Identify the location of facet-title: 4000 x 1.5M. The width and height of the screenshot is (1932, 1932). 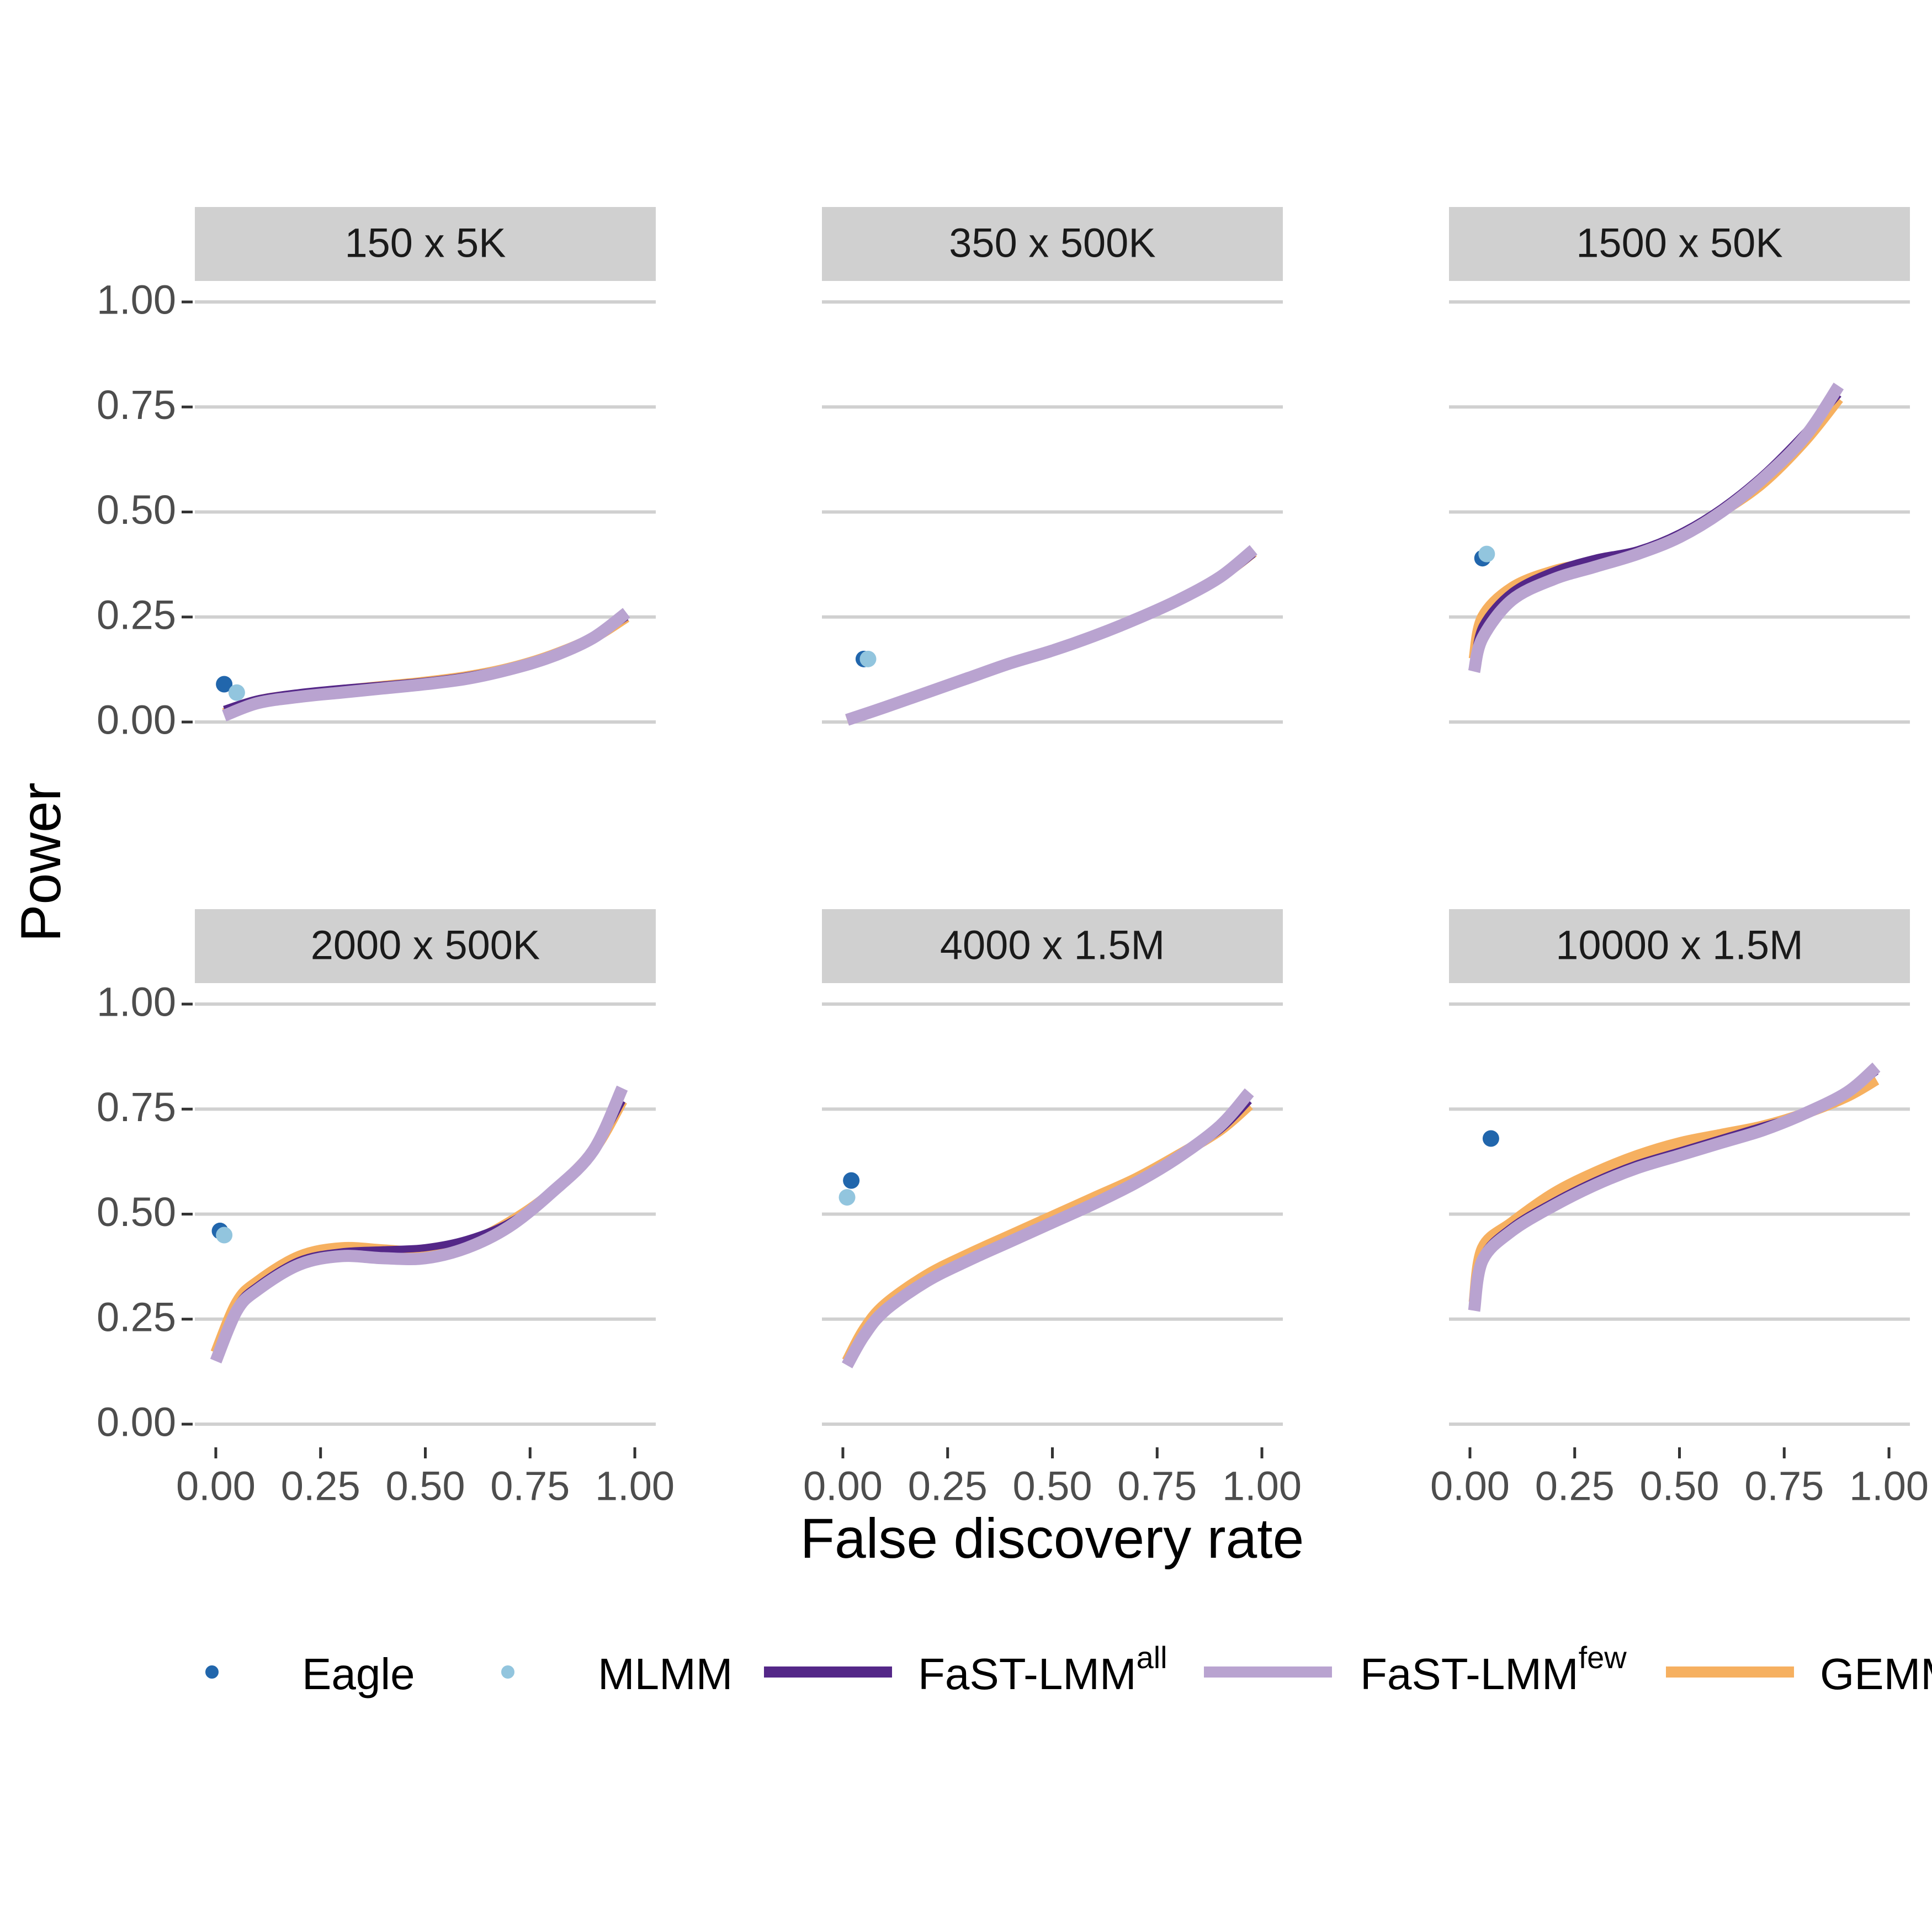
(1053, 945).